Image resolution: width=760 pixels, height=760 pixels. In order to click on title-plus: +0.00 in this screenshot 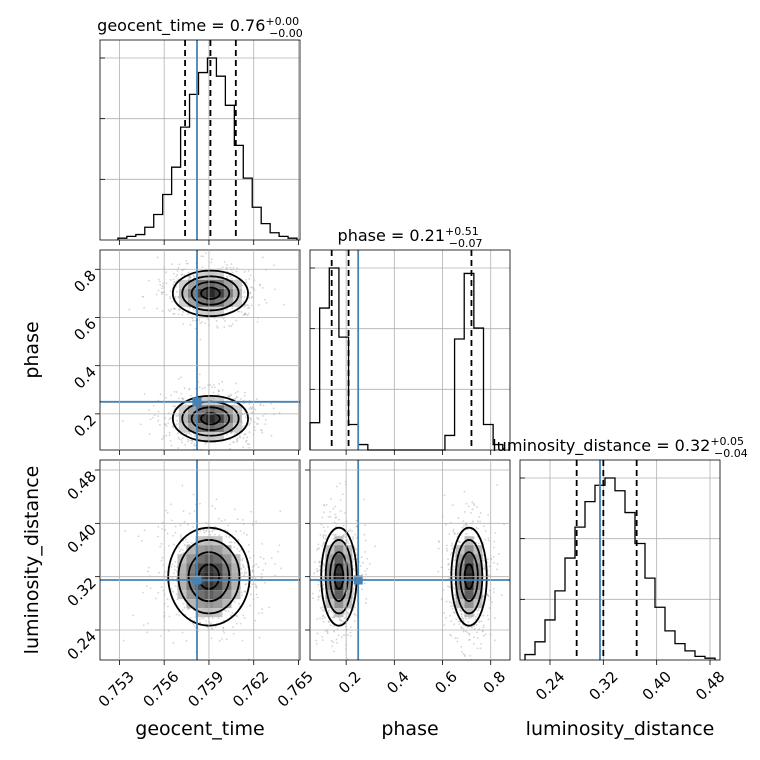, I will do `click(282, 21)`.